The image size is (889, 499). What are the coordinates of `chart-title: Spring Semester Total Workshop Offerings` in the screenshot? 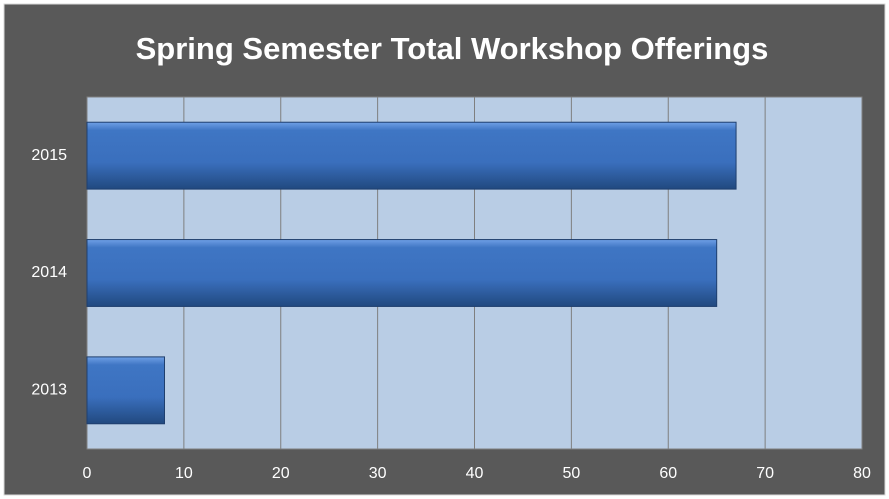 It's located at (452, 48).